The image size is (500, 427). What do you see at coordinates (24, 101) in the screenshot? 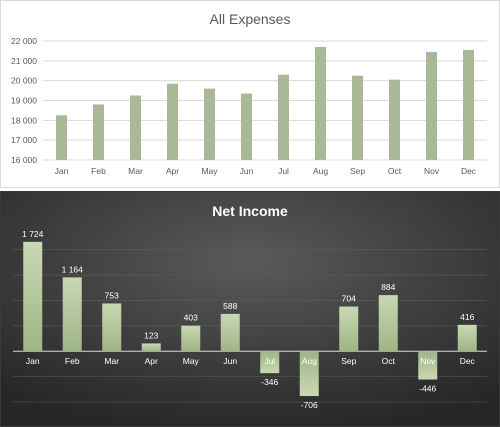
I see `y-tick-label: 19 000` at bounding box center [24, 101].